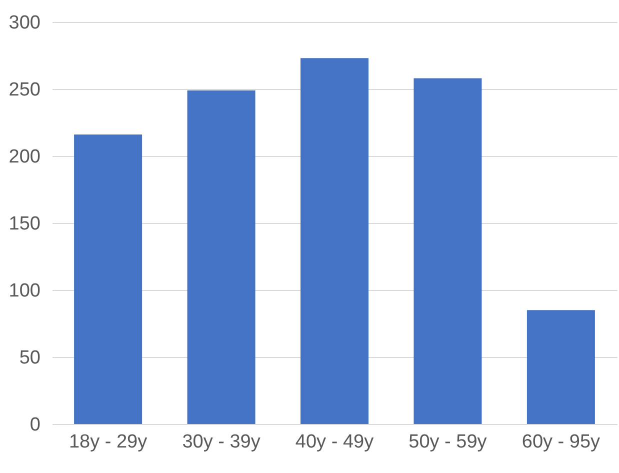 The height and width of the screenshot is (473, 619). I want to click on y-tick-label: 0, so click(35, 425).